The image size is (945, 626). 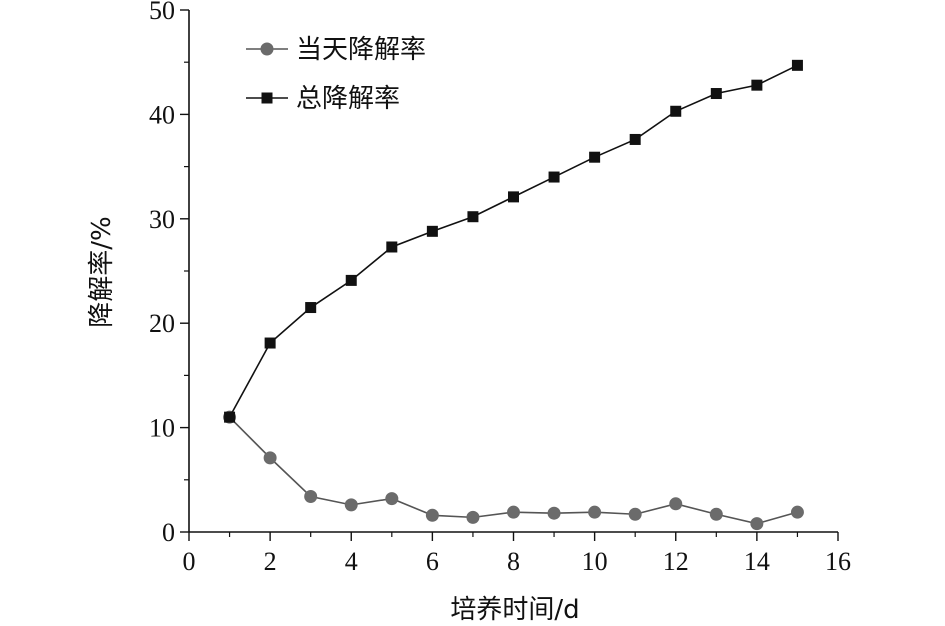 I want to click on x-tick-label: 4, so click(x=351, y=561).